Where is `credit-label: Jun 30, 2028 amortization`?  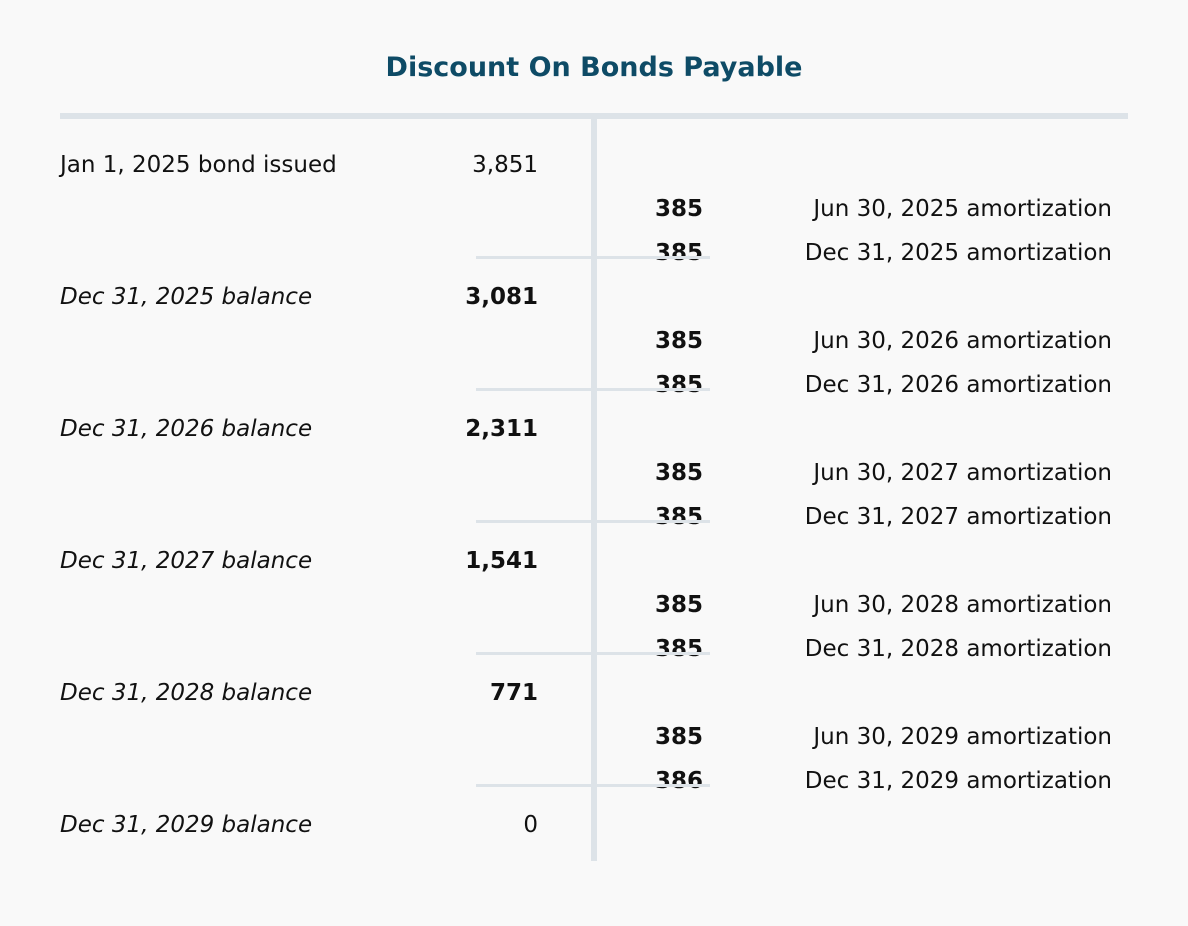
credit-label: Jun 30, 2028 amortization is located at coordinates (962, 605).